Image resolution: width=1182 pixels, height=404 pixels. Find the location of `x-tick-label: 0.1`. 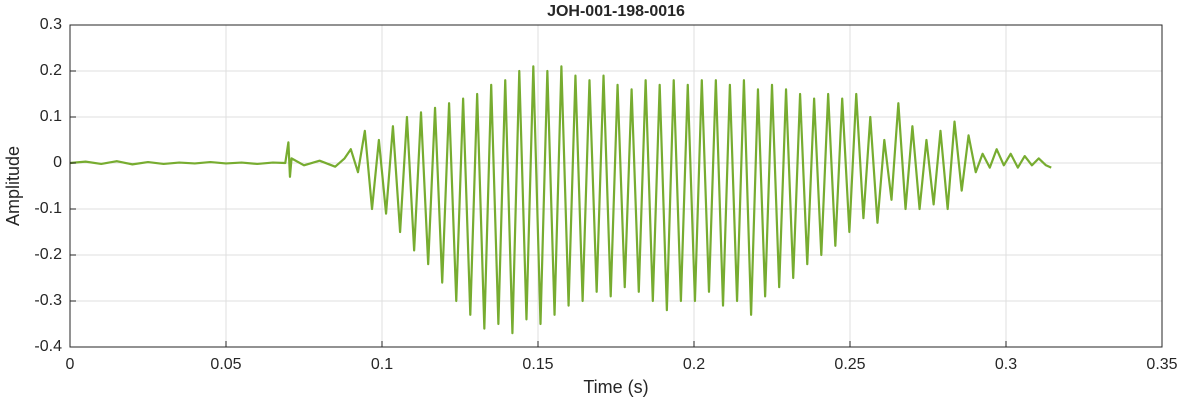

x-tick-label: 0.1 is located at coordinates (382, 364).